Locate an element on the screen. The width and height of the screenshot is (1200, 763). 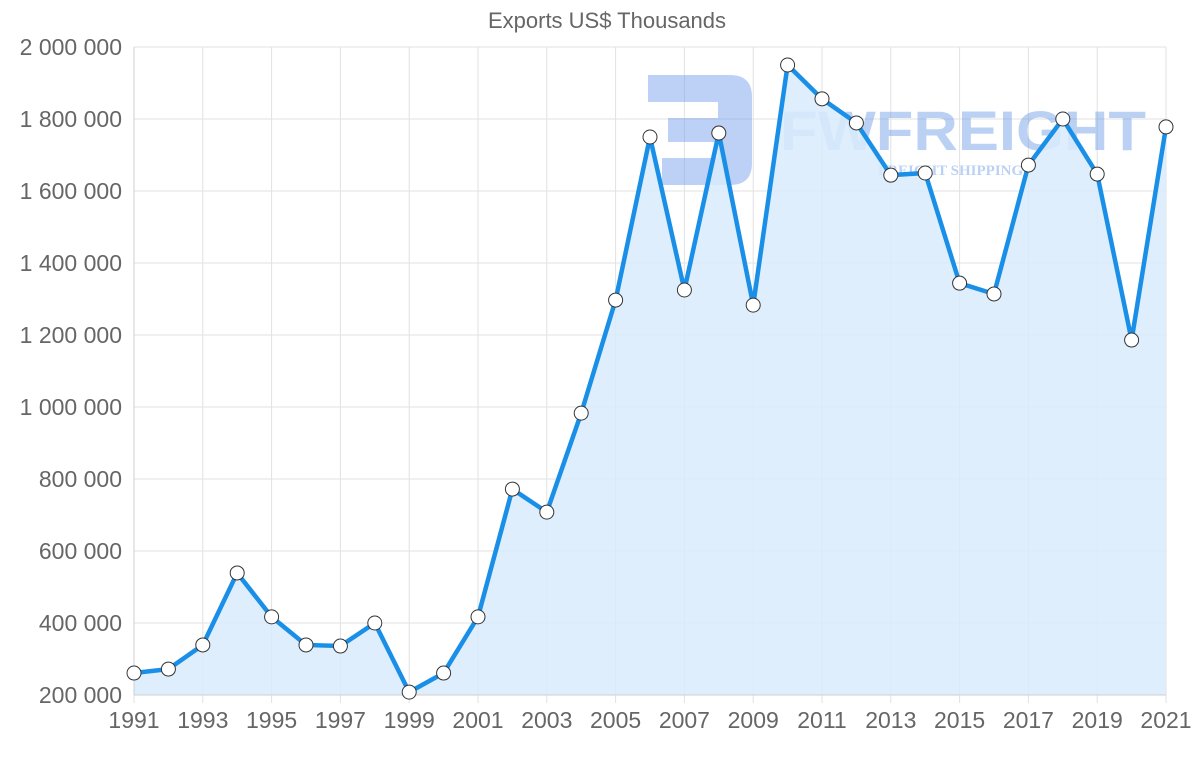
y-tick-label: 400 000 is located at coordinates (80, 623).